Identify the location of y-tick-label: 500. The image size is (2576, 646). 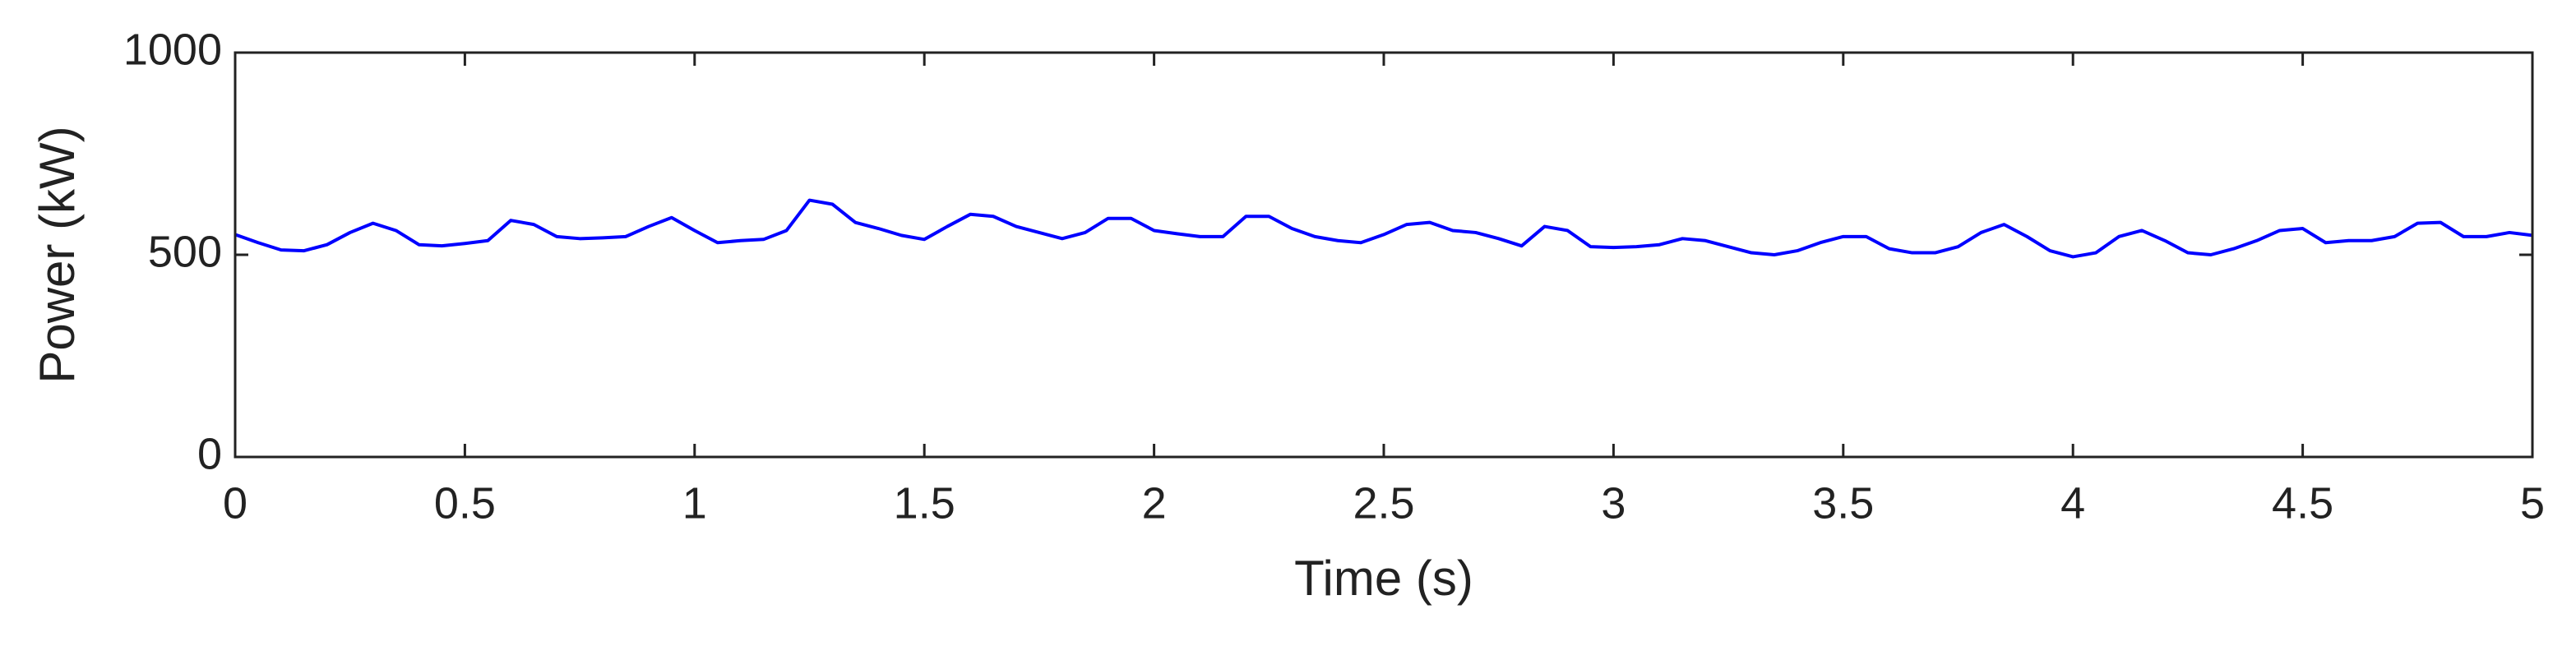
(185, 251).